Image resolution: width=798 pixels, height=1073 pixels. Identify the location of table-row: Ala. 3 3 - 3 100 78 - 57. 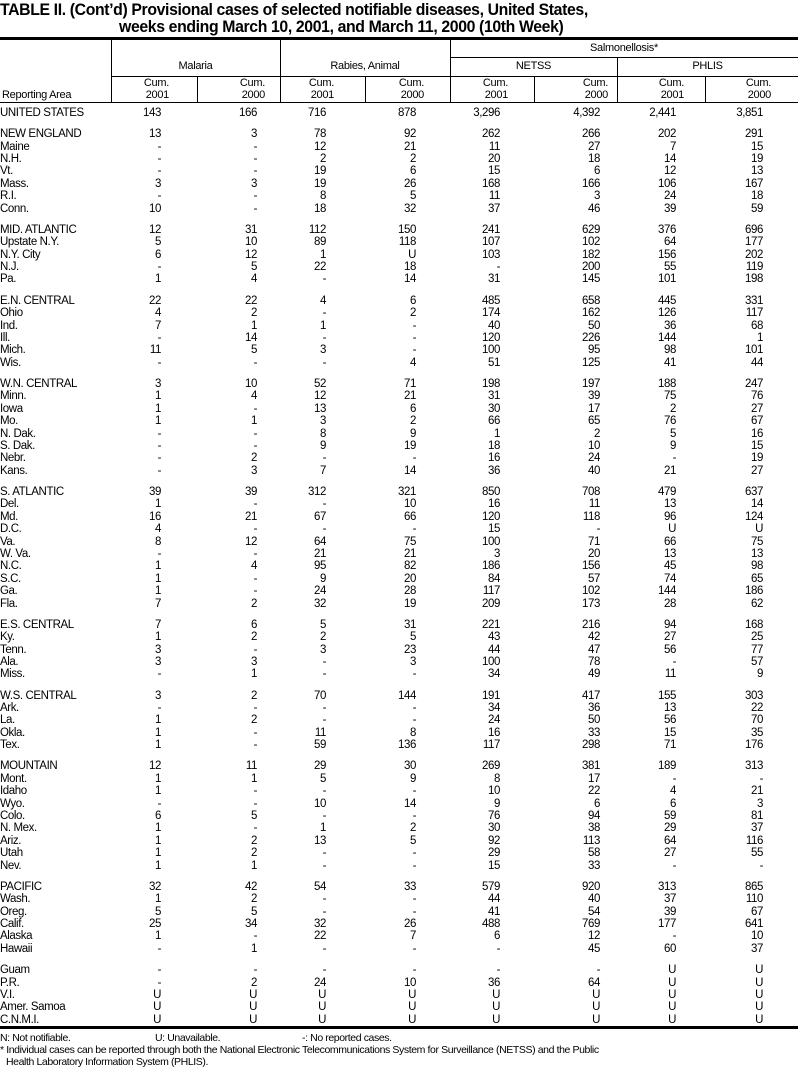
(399, 662).